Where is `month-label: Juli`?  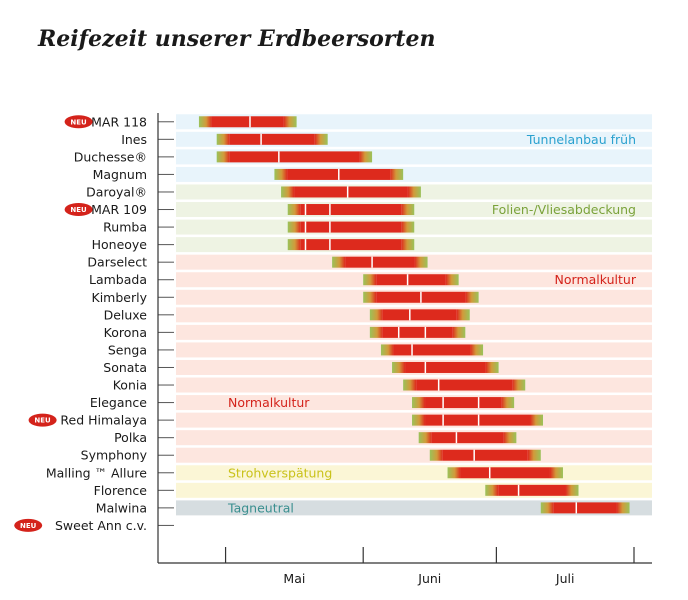 month-label: Juli is located at coordinates (565, 578).